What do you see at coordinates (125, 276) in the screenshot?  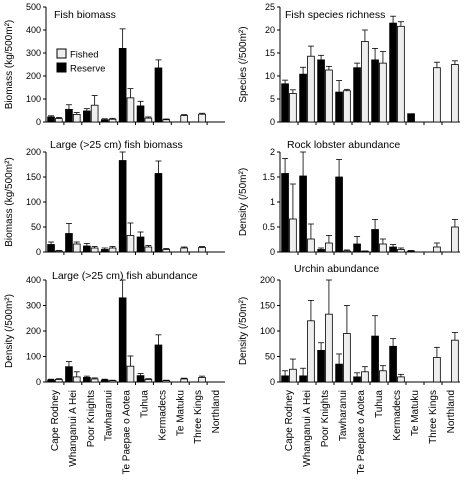 I see `panel-title: Large (>25 cm) fish abundance` at bounding box center [125, 276].